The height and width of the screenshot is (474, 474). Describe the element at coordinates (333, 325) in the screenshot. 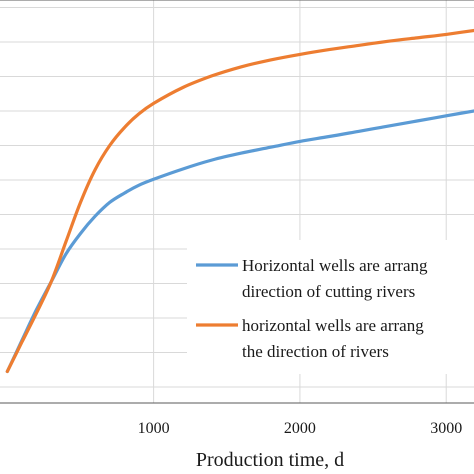

I see `legend-label: horizontal wells are arrang` at that location.